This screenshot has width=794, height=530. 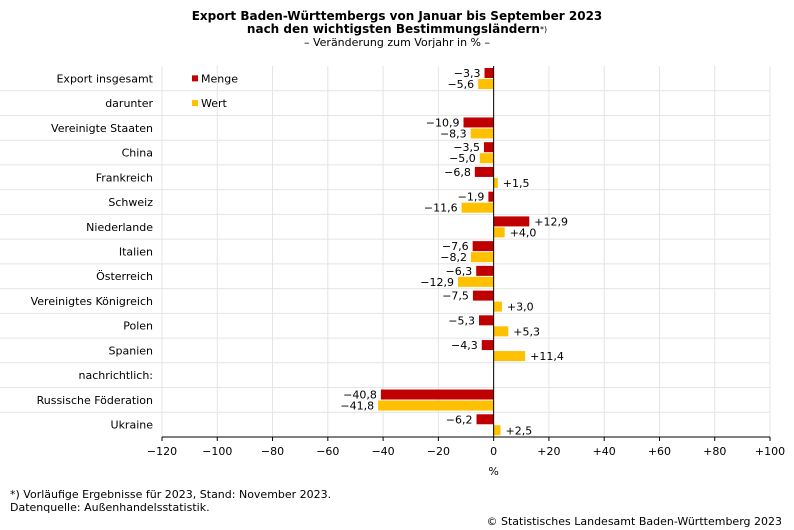 What do you see at coordinates (195, 103) in the screenshot?
I see `legend-swatch-wert` at bounding box center [195, 103].